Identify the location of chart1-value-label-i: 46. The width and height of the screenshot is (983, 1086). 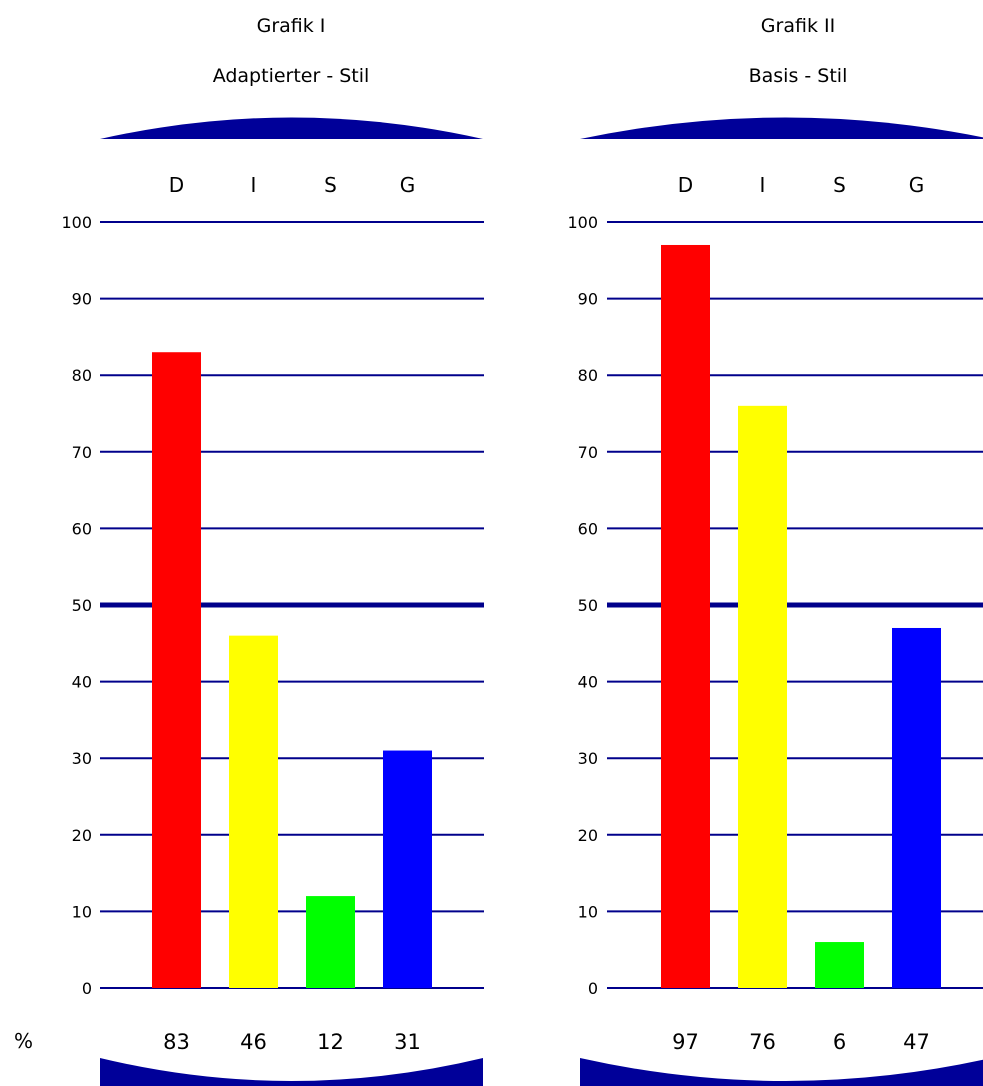
(253, 1042).